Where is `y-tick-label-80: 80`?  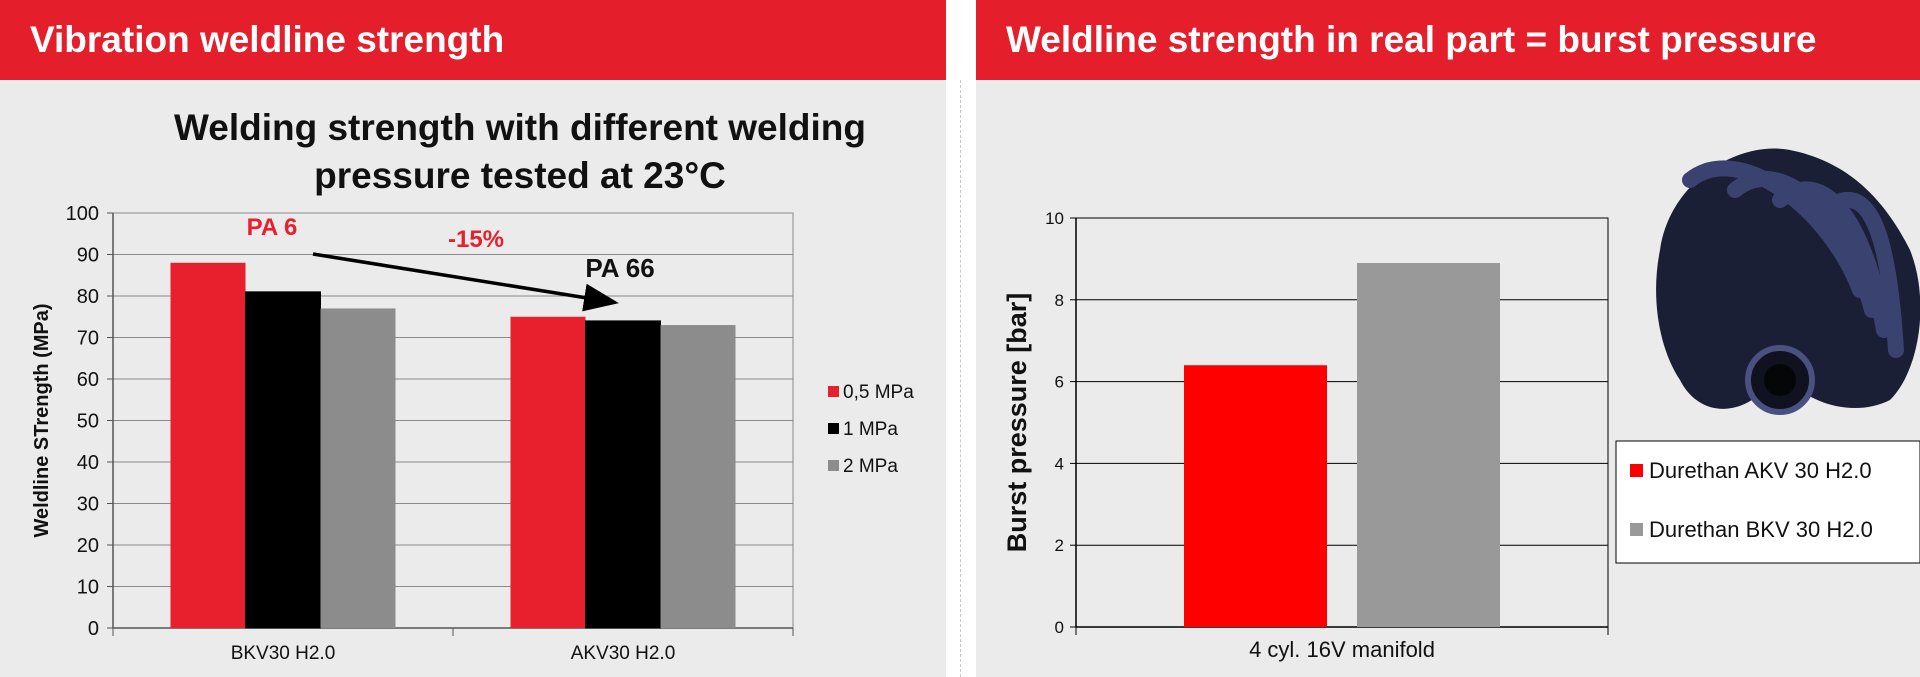 y-tick-label-80: 80 is located at coordinates (88, 297).